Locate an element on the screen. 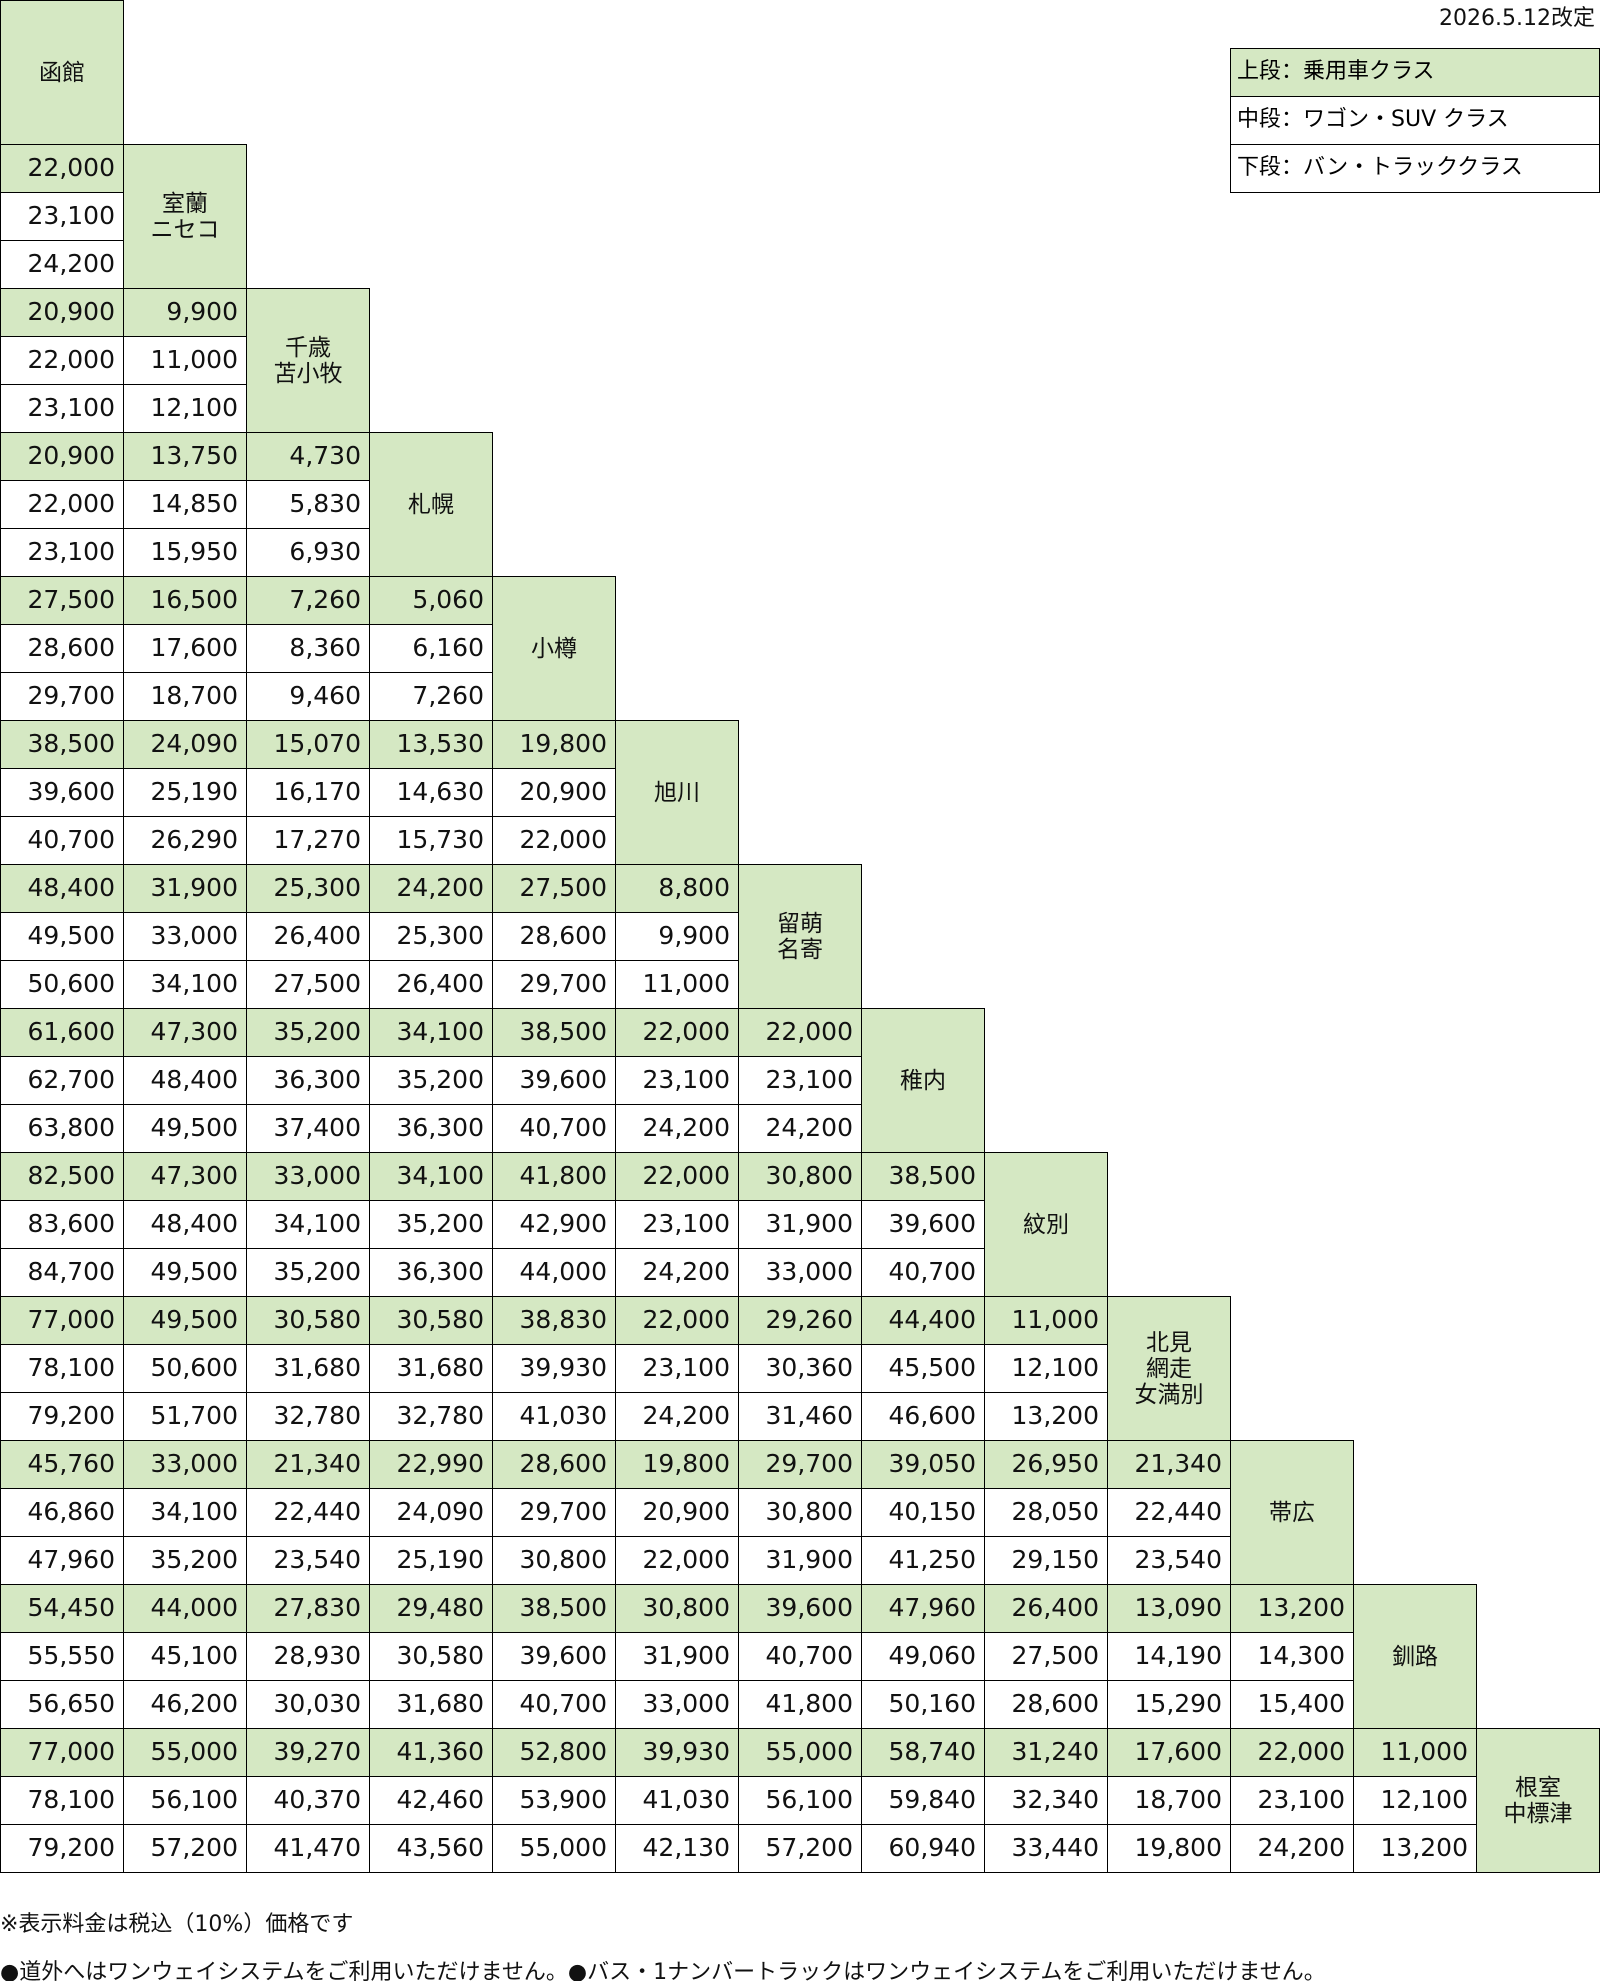 This screenshot has width=1600, height=1981. fare-cell: 22,990 is located at coordinates (431, 1464).